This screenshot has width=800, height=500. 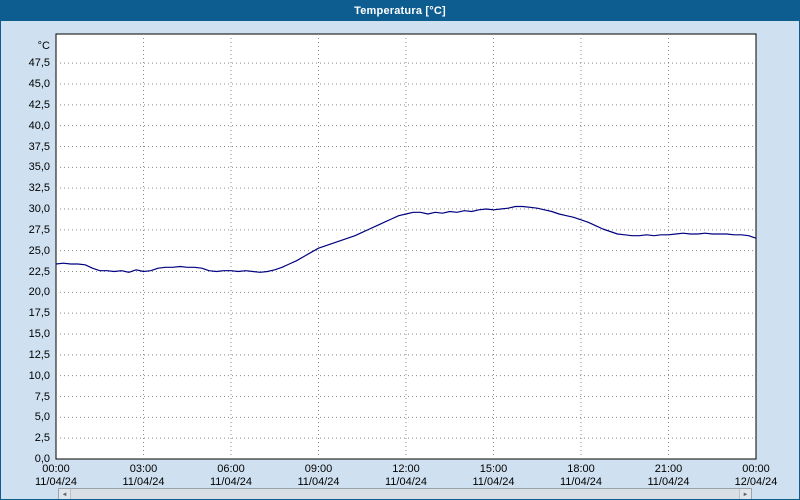 I want to click on horizontal-scrollbar: ◄ ►, so click(x=405, y=493).